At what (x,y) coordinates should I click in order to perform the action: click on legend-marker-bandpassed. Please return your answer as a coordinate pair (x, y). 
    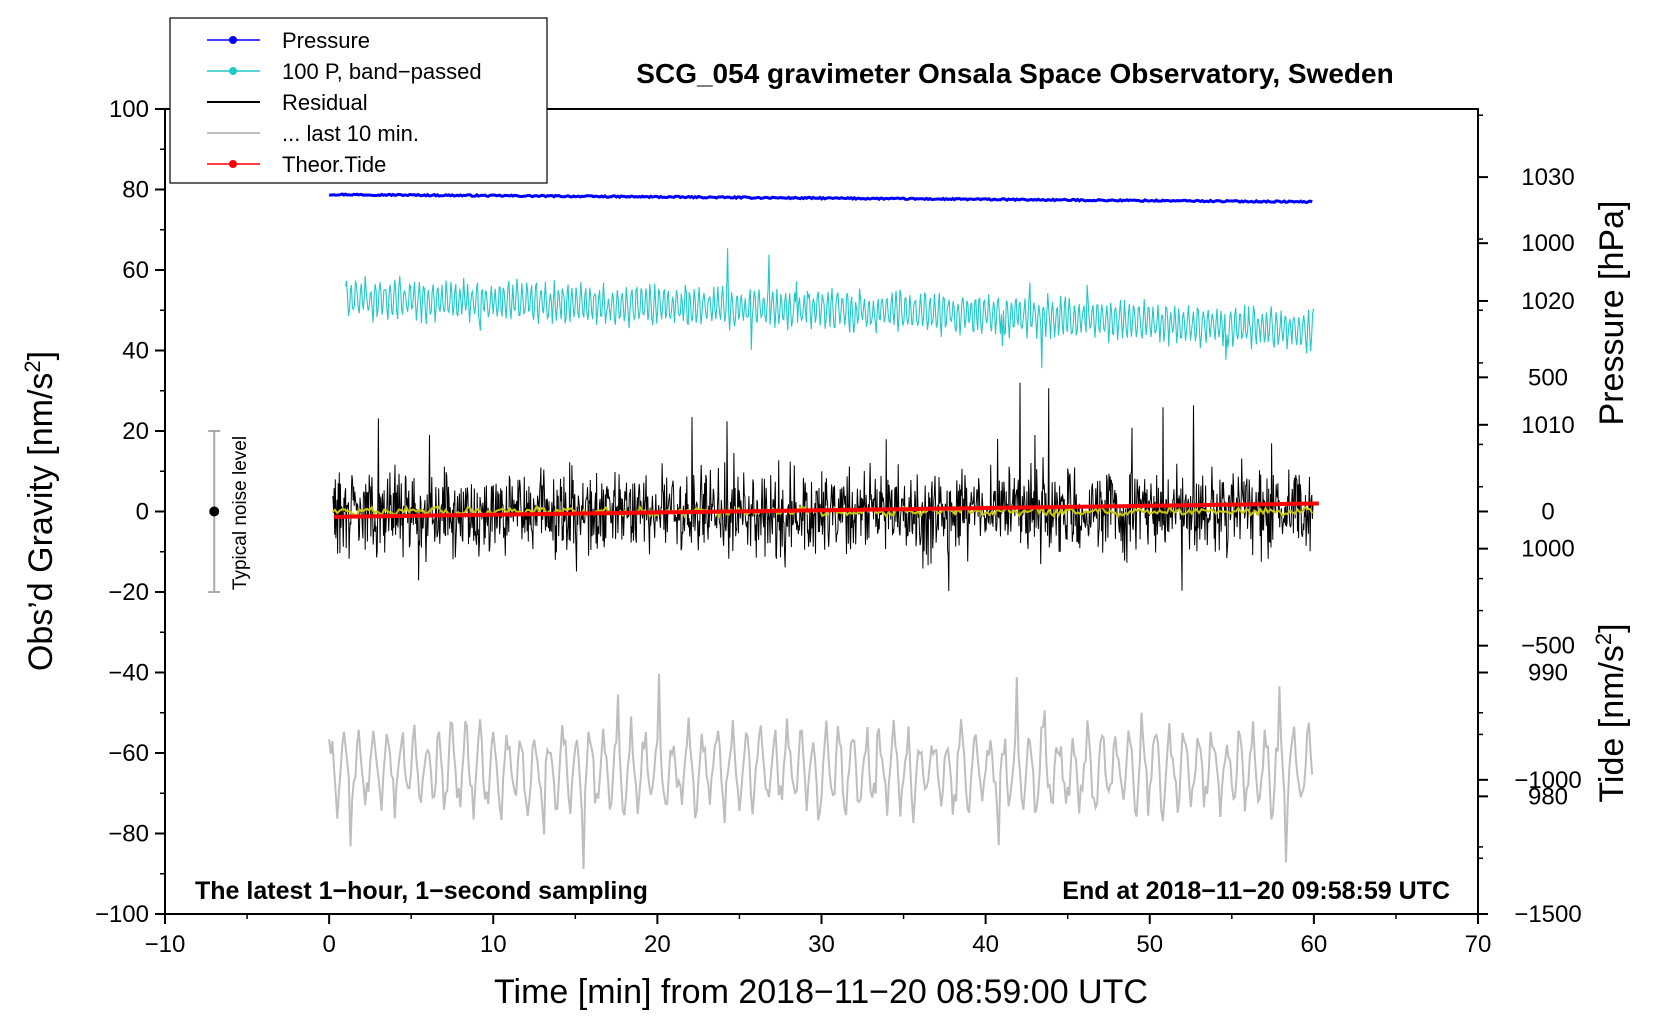
    Looking at the image, I should click on (233, 71).